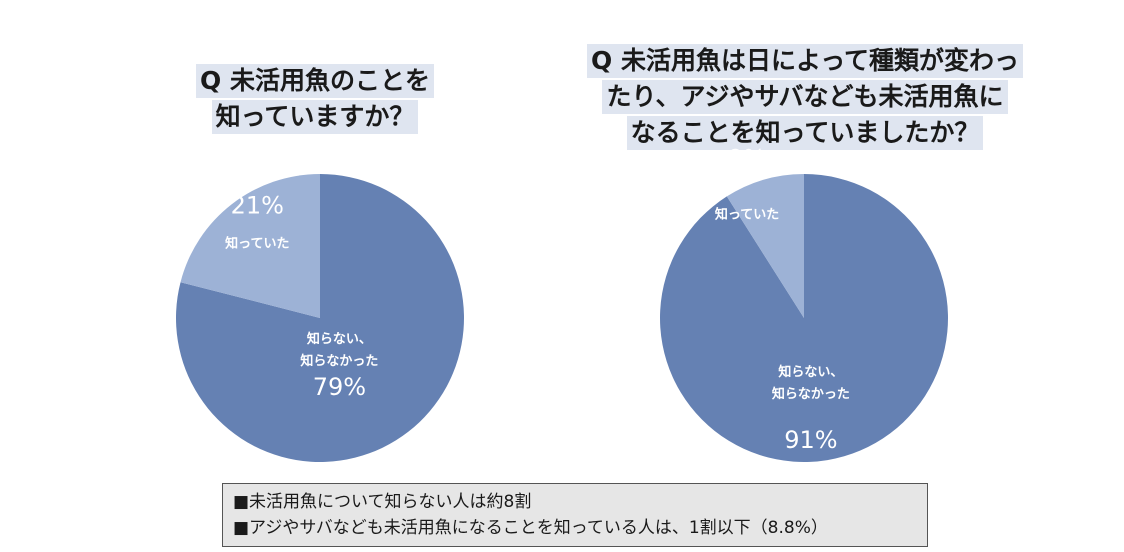 This screenshot has width=1124, height=552. I want to click on pie-chart-2: 知らない、知らなかった 91% 知っていた 9%, so click(804, 303).